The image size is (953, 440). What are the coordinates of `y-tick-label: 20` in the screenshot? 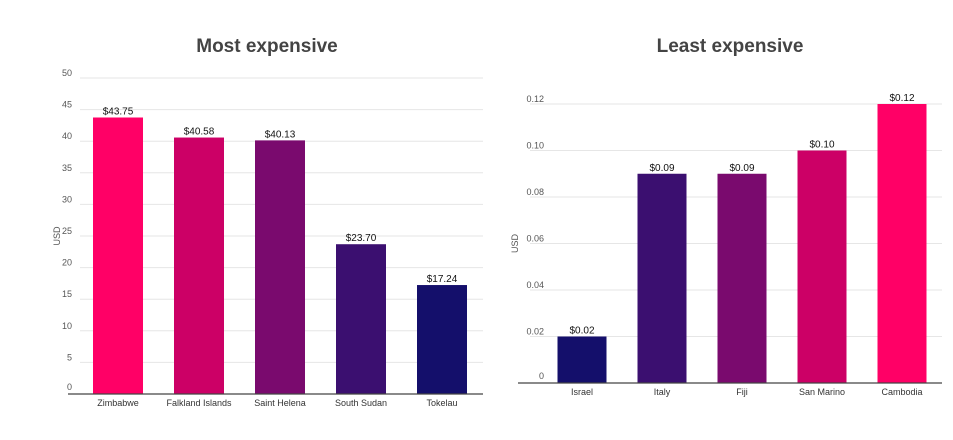 It's located at (67, 263).